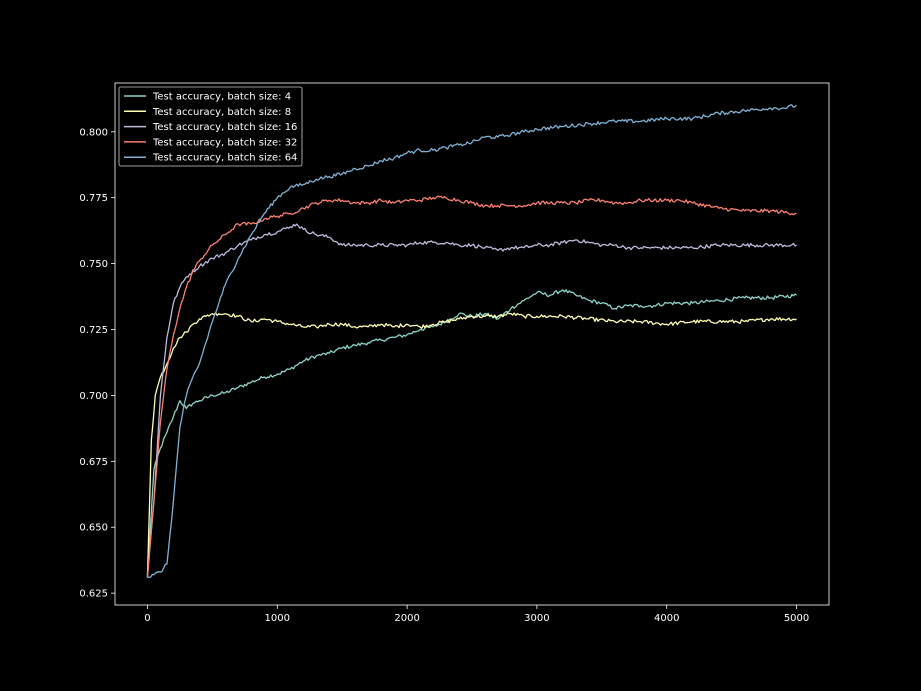  Describe the element at coordinates (97, 363) in the screenshot. I see `y-axis: 0.625 0.650 0.675 0.700 0.725 0.750 0.775 0.800` at that location.